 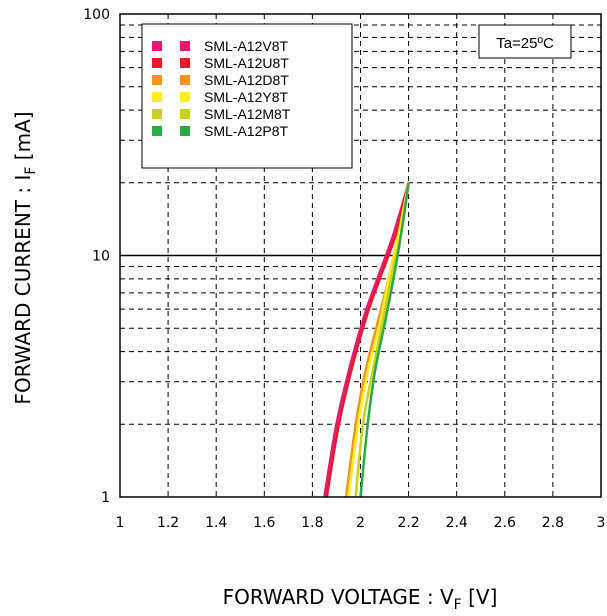 I want to click on x-axis-label-sub: F, so click(x=458, y=605).